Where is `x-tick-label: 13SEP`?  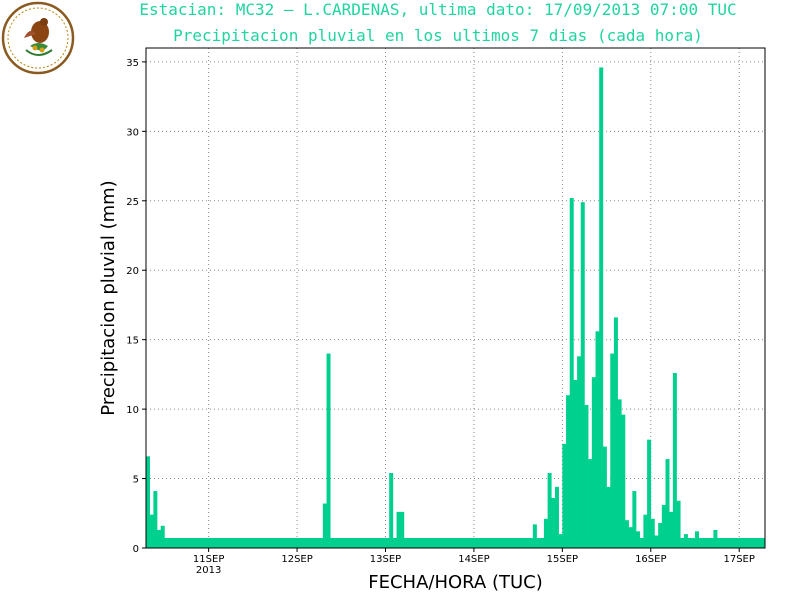
x-tick-label: 13SEP is located at coordinates (385, 559).